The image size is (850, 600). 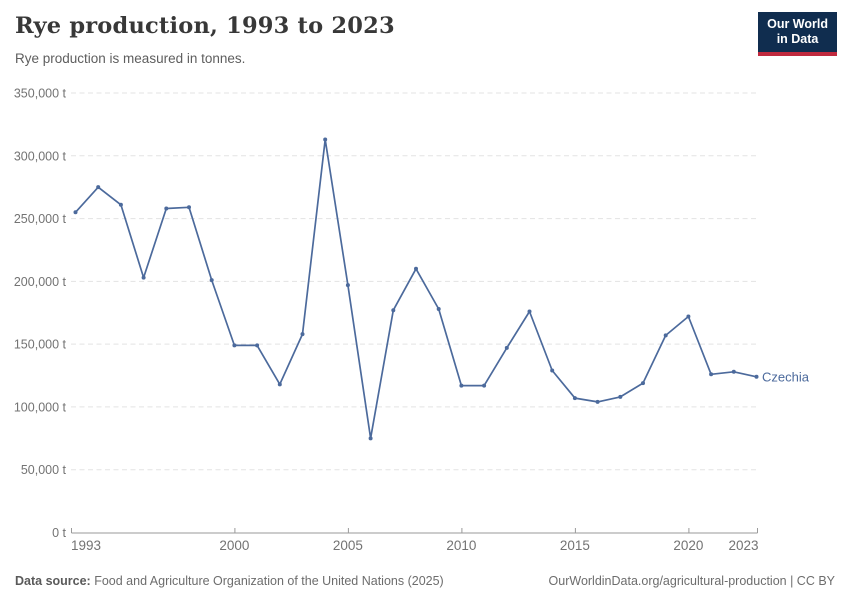 I want to click on series-label-czechia: Czechia, so click(x=786, y=376).